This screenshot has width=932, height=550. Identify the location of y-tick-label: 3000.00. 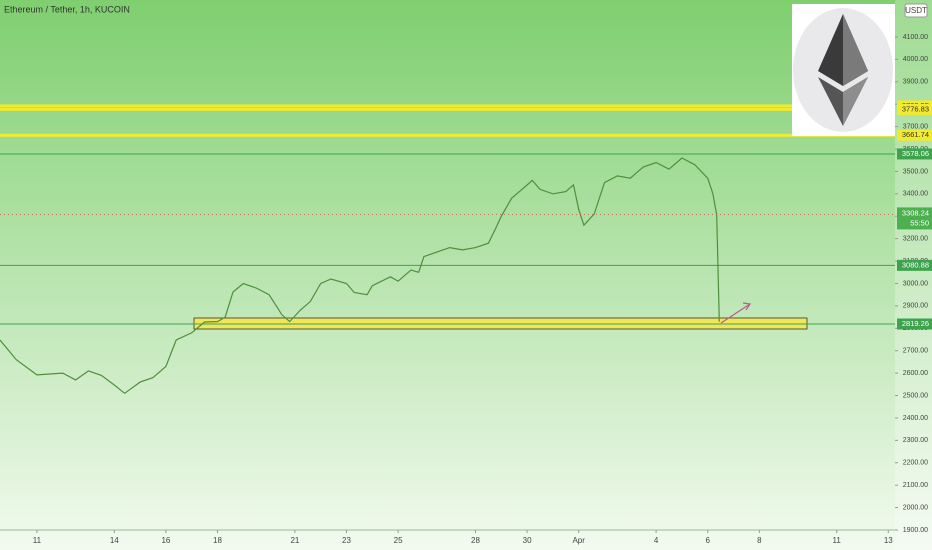
(915, 283).